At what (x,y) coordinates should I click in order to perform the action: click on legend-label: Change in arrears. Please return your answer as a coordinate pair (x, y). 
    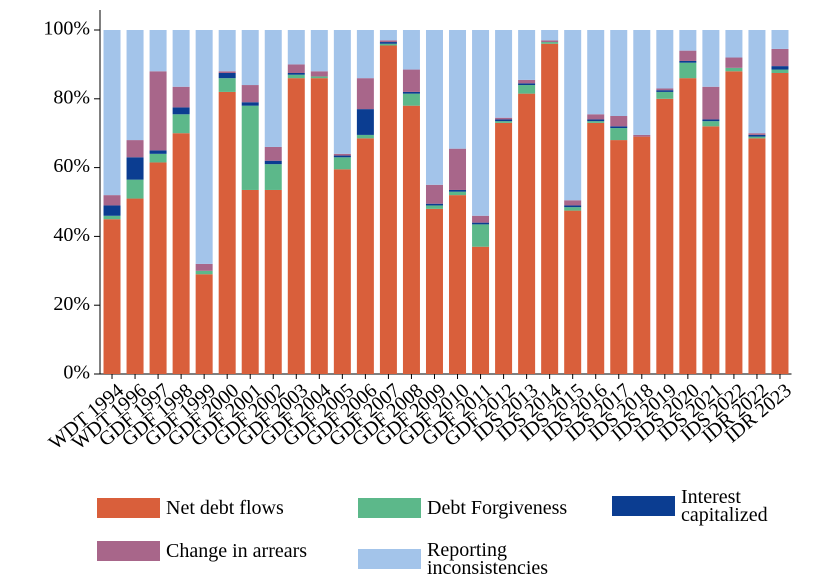
    Looking at the image, I should click on (237, 551).